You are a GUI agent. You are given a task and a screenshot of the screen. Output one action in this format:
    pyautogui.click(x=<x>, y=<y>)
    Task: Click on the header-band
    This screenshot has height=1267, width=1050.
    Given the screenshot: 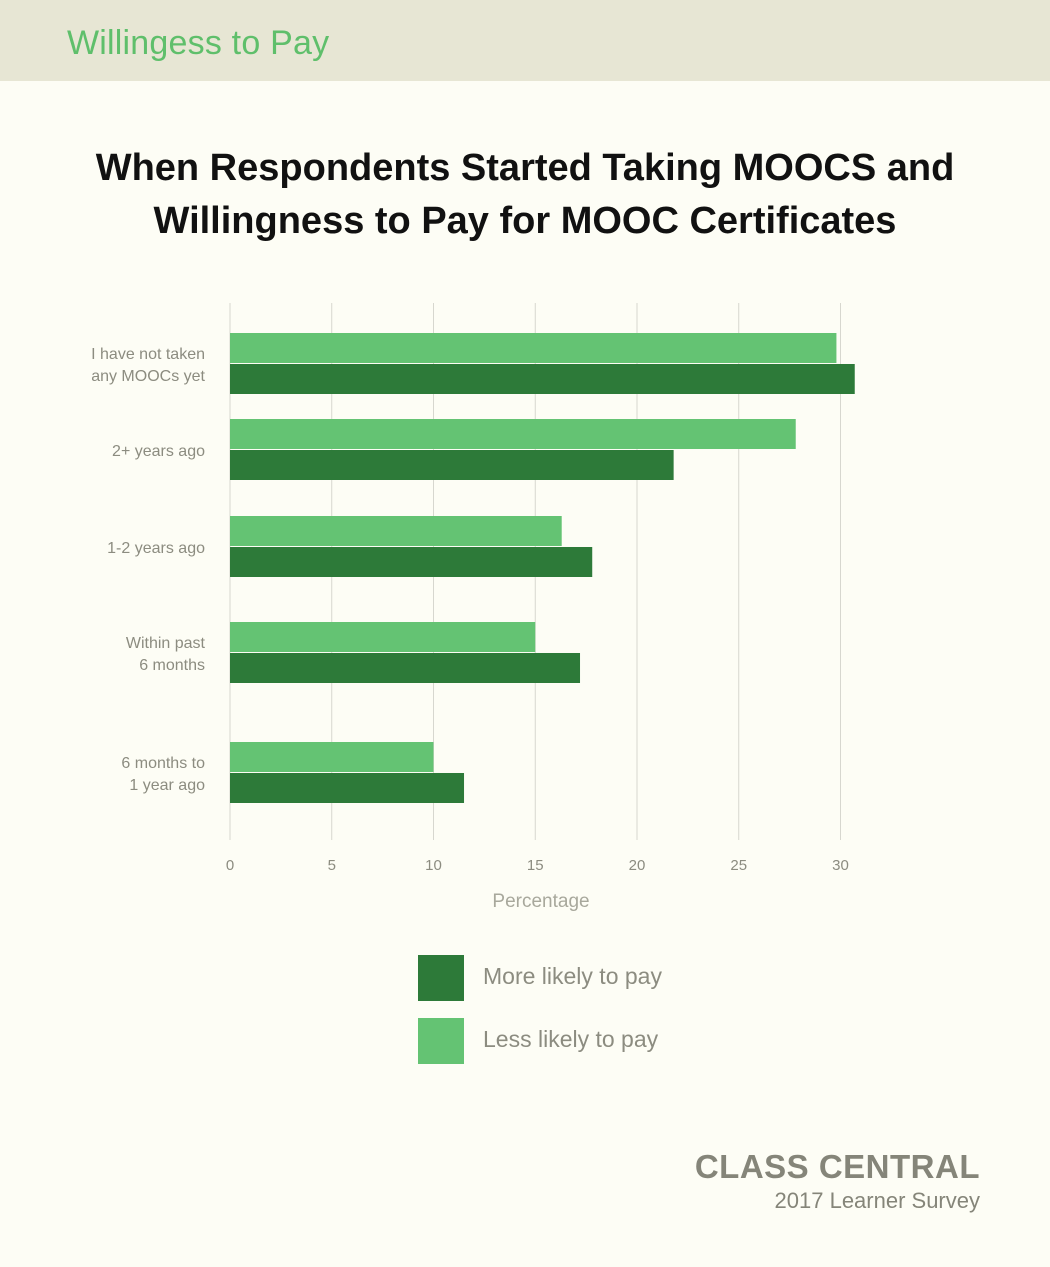 What is the action you would take?
    pyautogui.click(x=525, y=40)
    